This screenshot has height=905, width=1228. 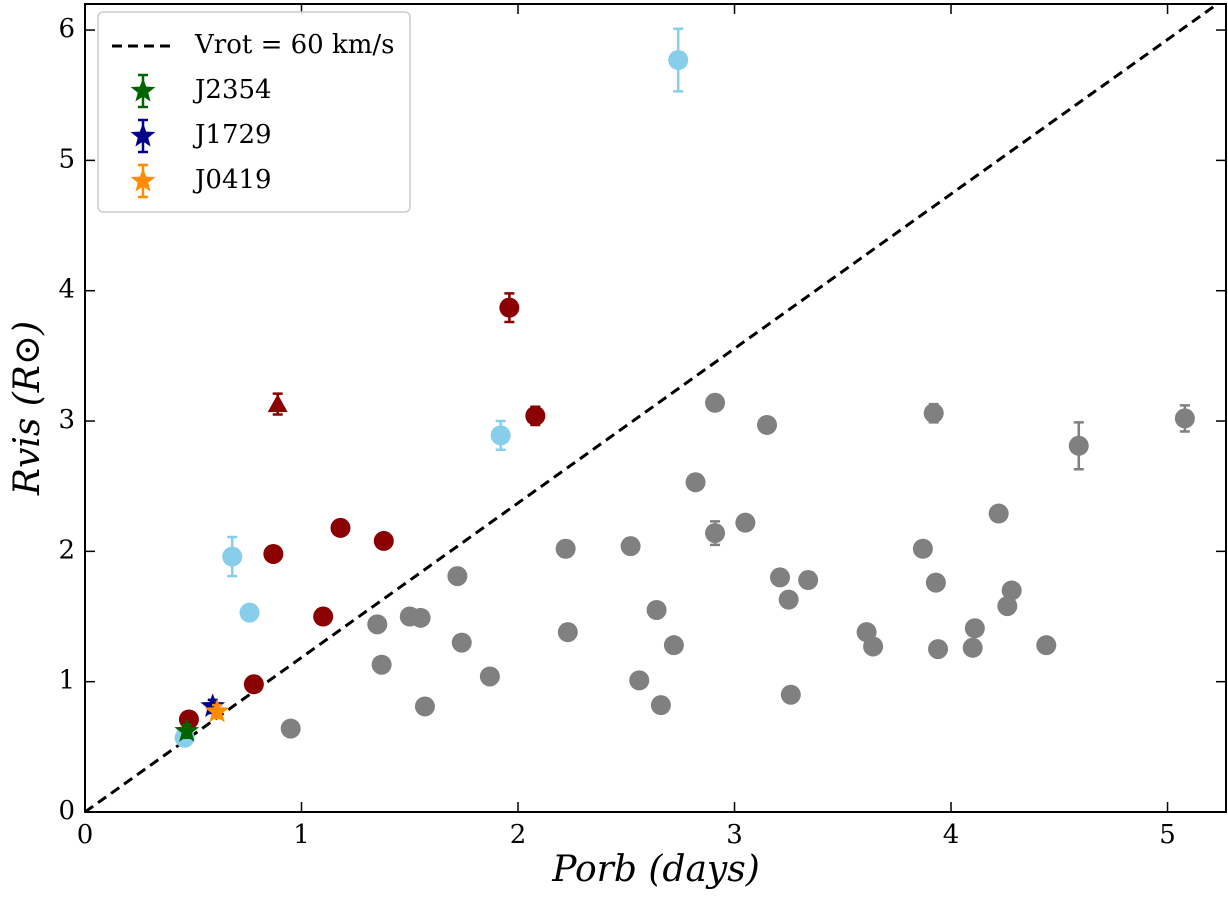 What do you see at coordinates (518, 835) in the screenshot?
I see `x-tick-label: 2` at bounding box center [518, 835].